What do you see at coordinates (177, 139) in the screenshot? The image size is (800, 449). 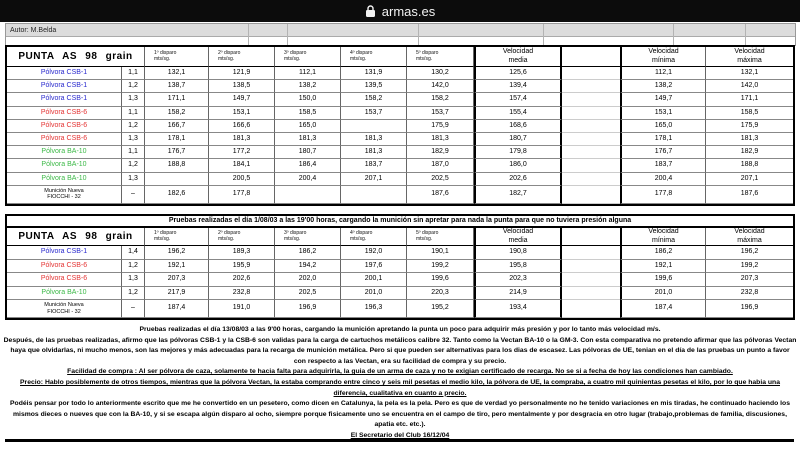 I see `shot-1-value: 178,1` at bounding box center [177, 139].